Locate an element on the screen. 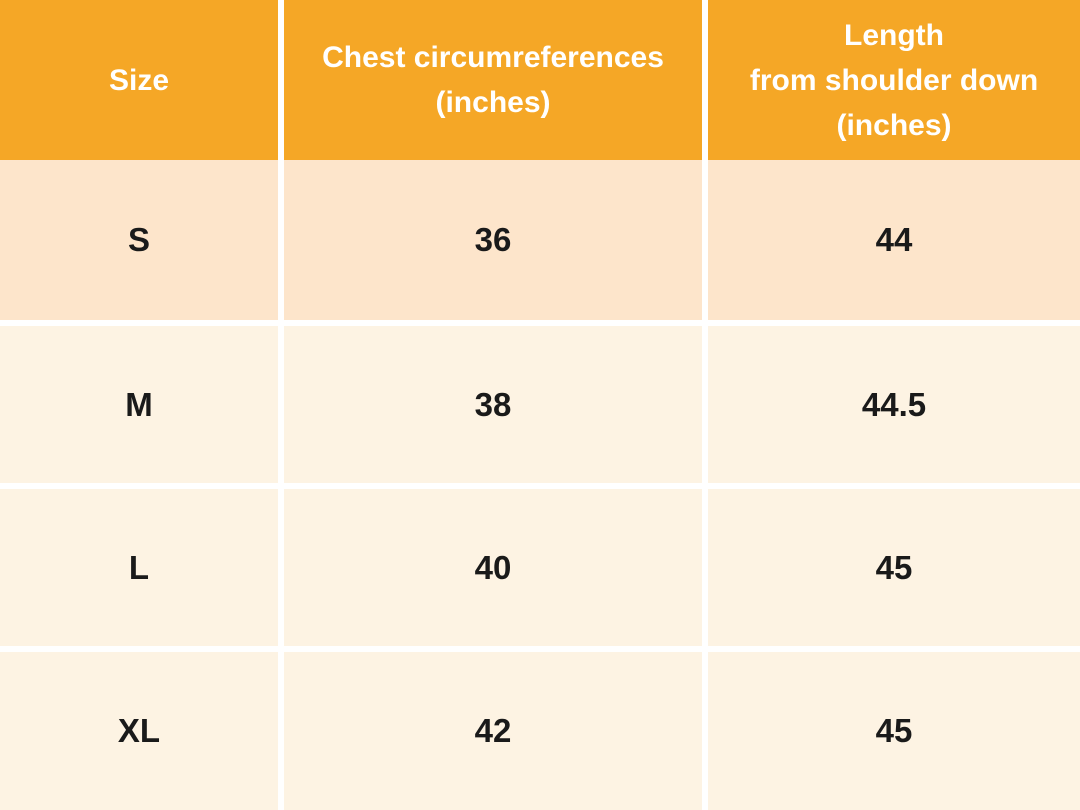  row-l-length-value: 45 is located at coordinates (894, 567).